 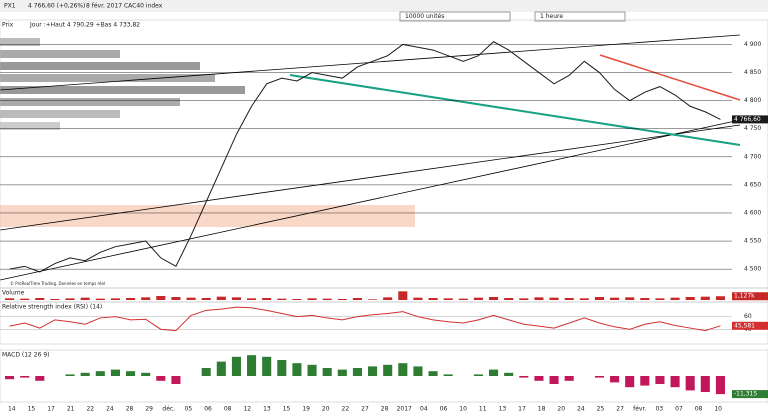 I want to click on toolbar, so click(x=384, y=6).